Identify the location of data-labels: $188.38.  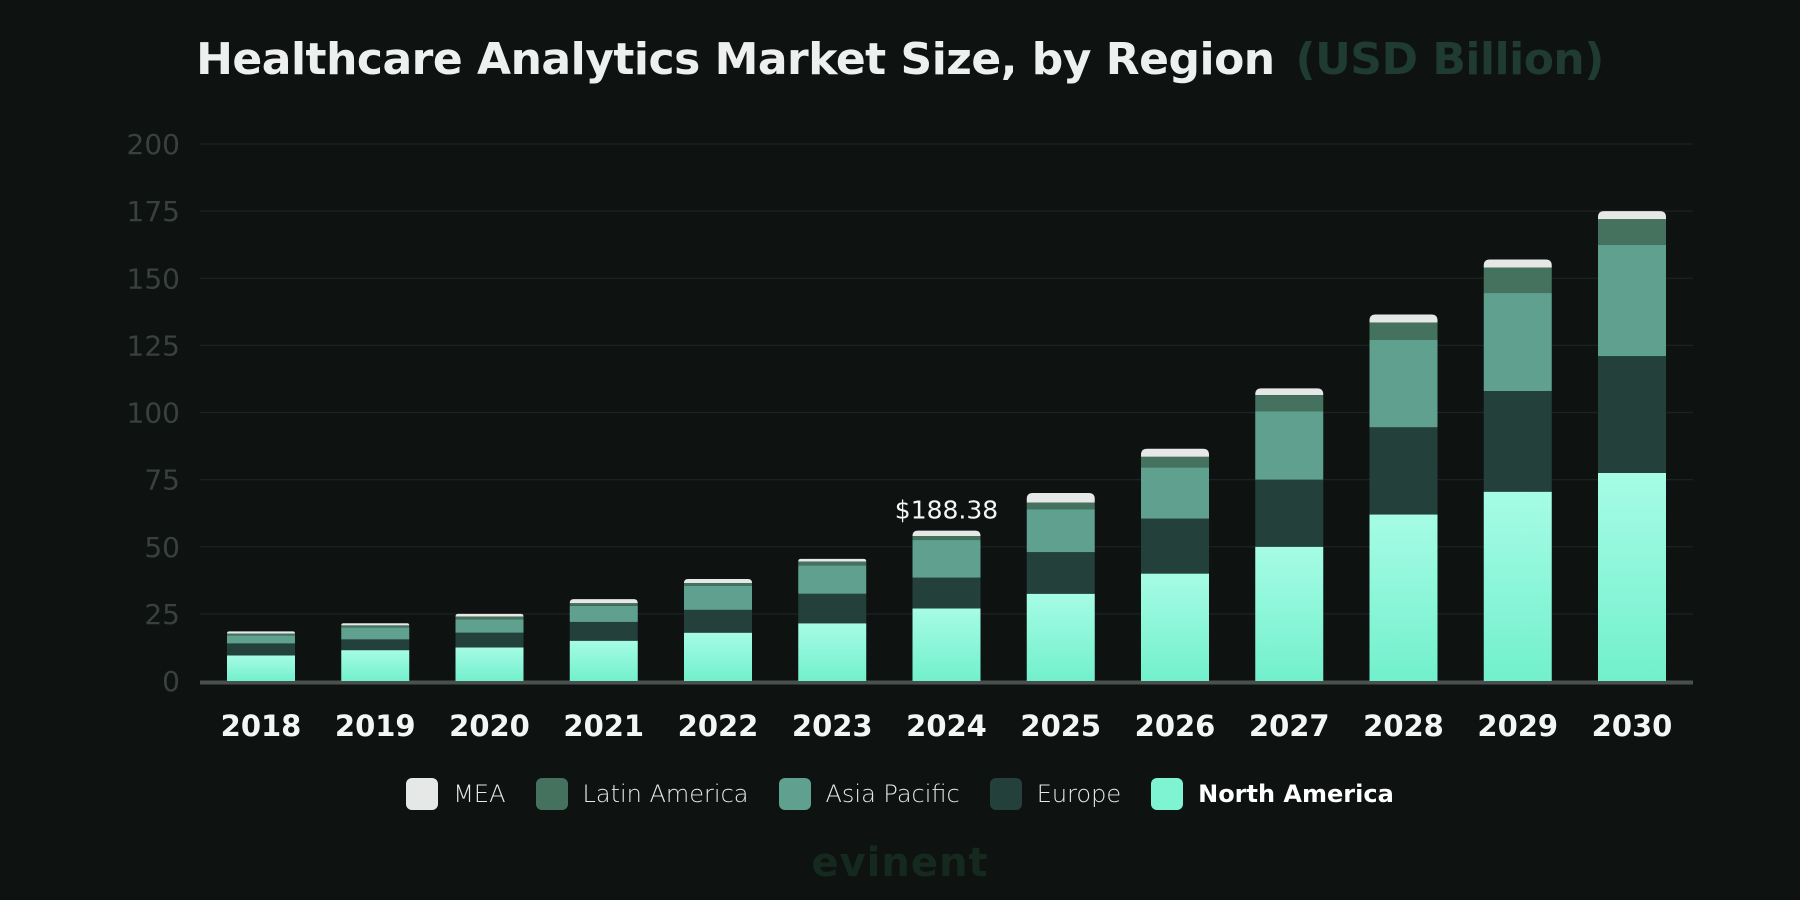
(946, 510).